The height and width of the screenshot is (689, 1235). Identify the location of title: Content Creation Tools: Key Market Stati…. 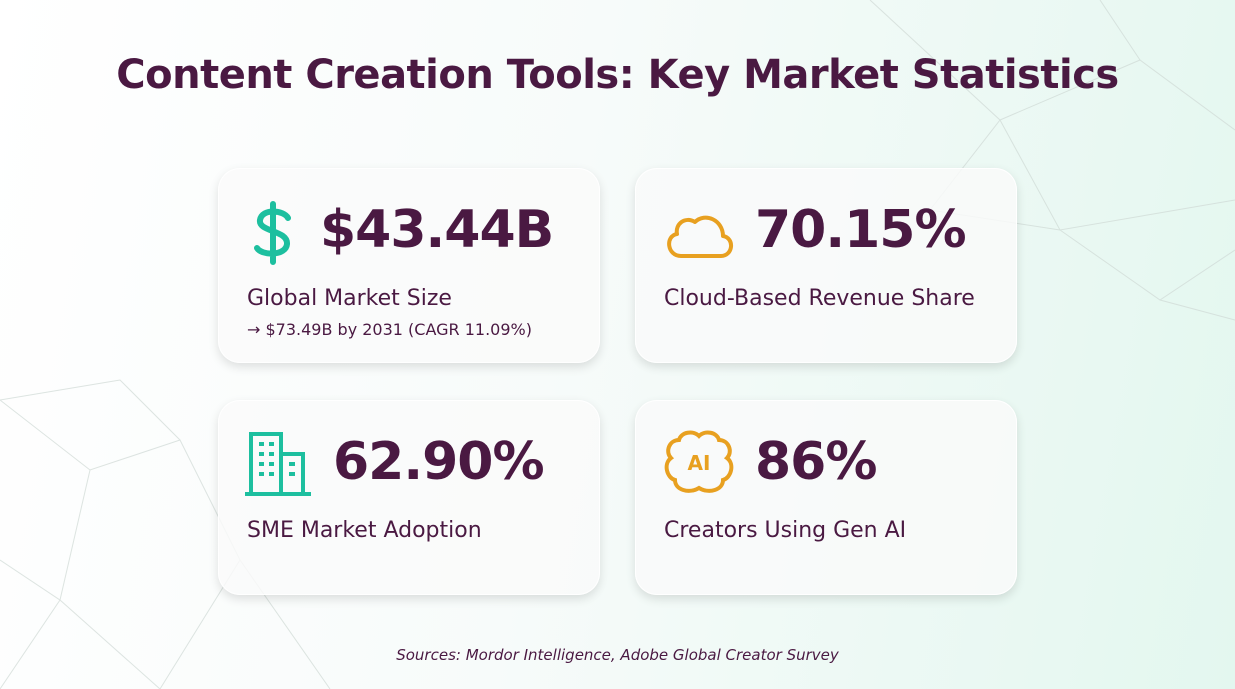
(617, 75).